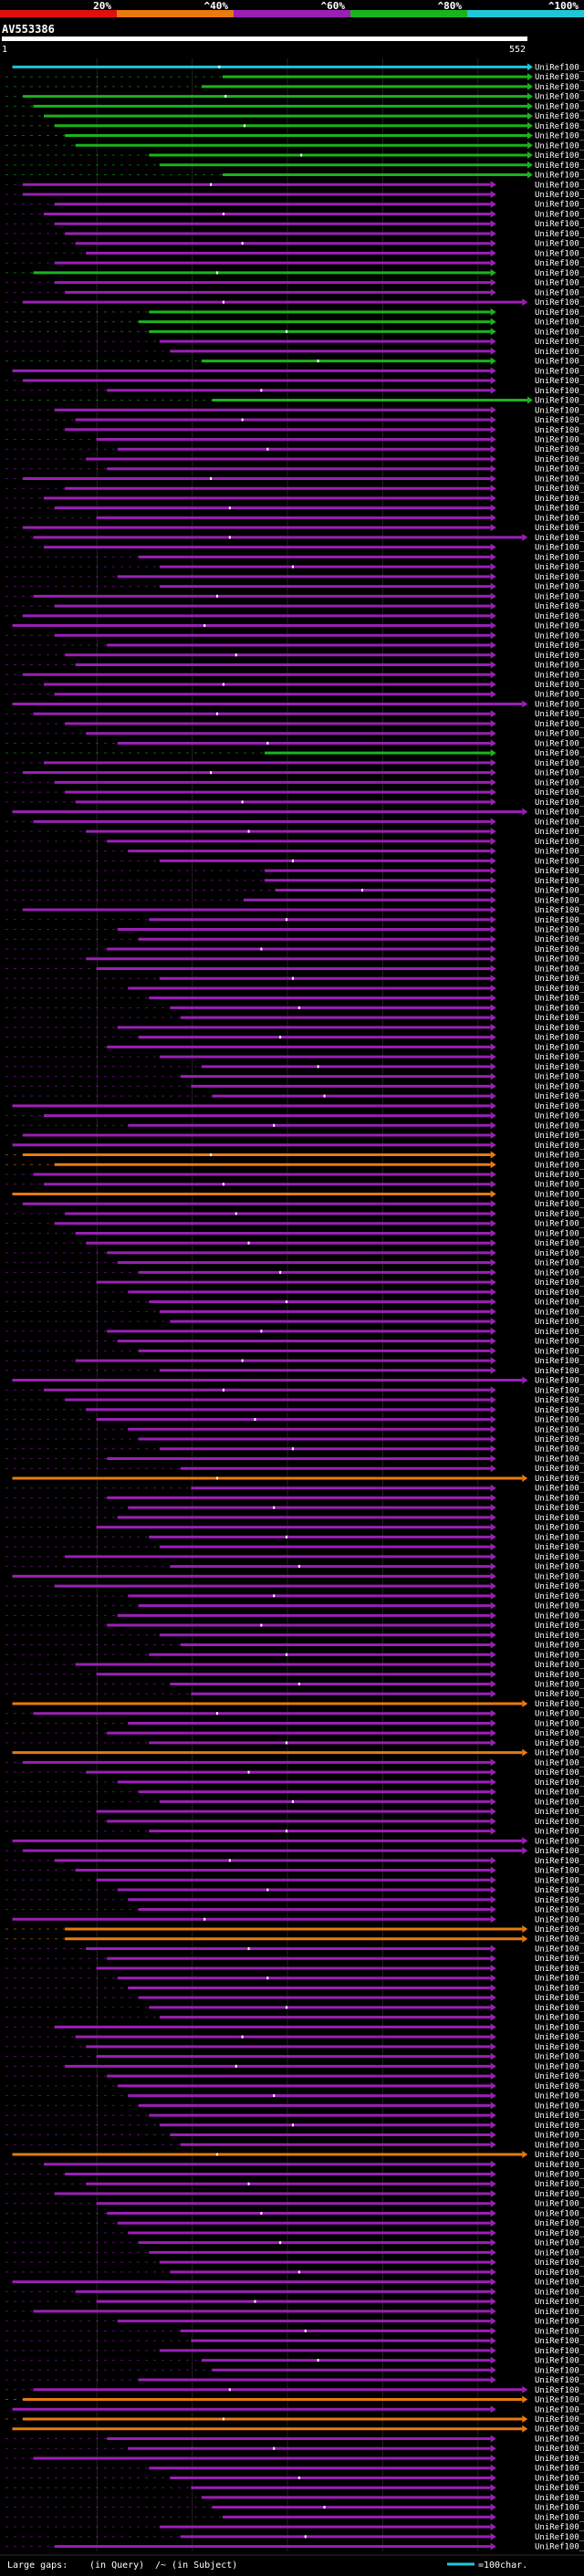  Describe the element at coordinates (294, 2439) in the screenshot. I see `hit-row: UniRef100_Q8L093` at that location.